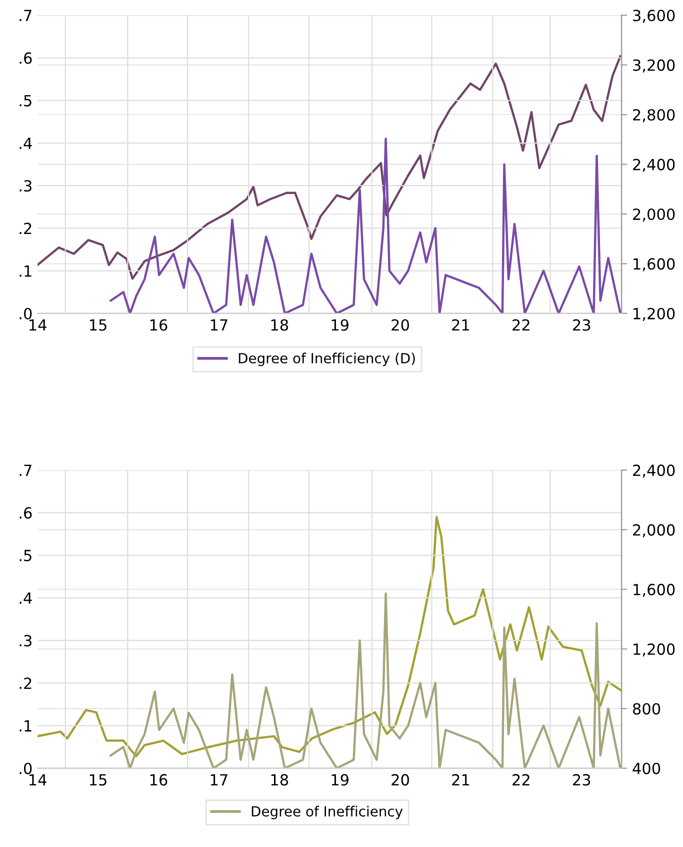  I want to click on legend-label: Degree of Inefficiency (D), so click(326, 359).